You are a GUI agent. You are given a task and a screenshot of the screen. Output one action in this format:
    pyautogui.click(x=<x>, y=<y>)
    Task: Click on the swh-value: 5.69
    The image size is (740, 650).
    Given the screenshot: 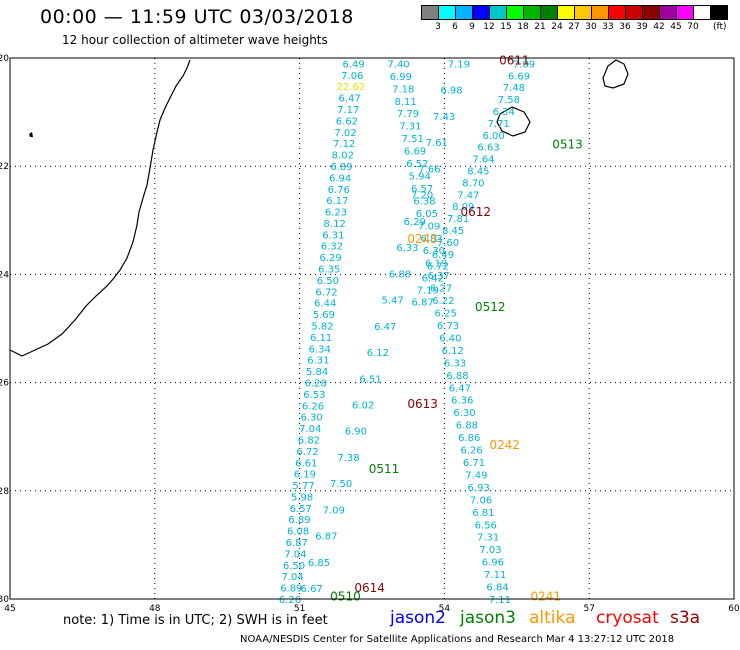 What is the action you would take?
    pyautogui.click(x=324, y=315)
    